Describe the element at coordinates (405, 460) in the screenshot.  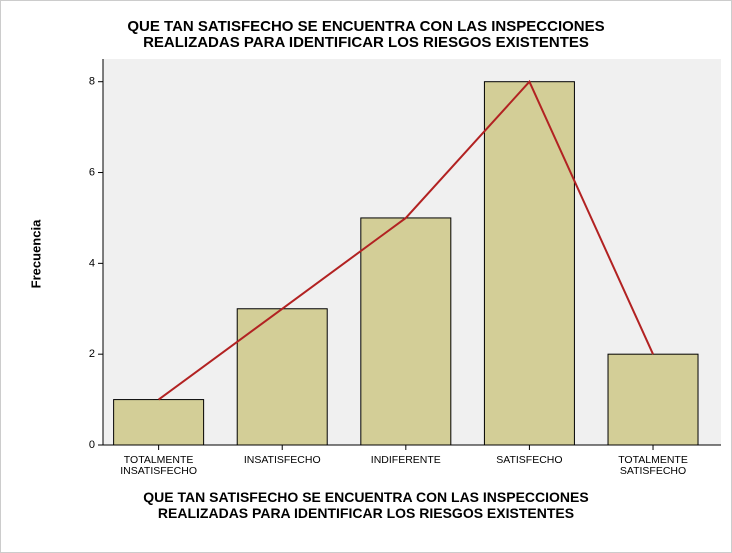
I see `x-tick-label: INDIFERENTE` at that location.